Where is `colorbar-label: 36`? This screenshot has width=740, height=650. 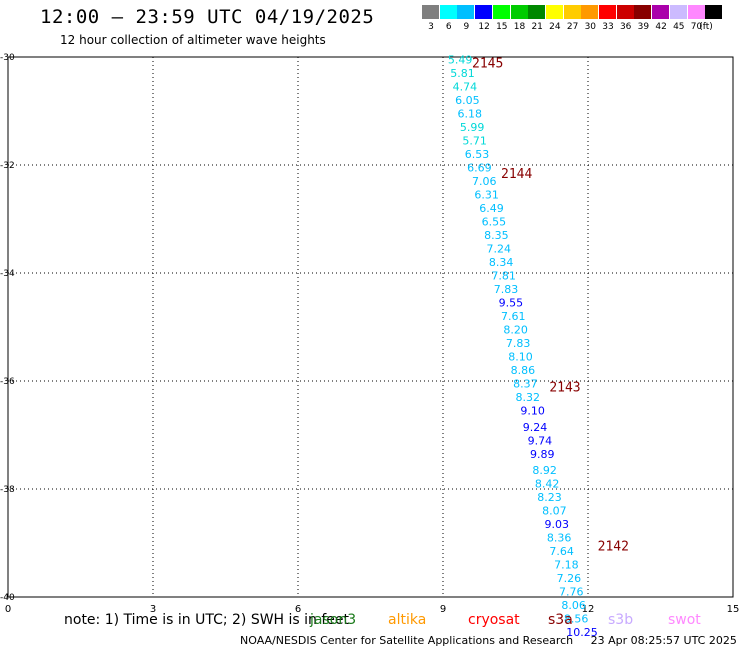 colorbar-label: 36 is located at coordinates (625, 27).